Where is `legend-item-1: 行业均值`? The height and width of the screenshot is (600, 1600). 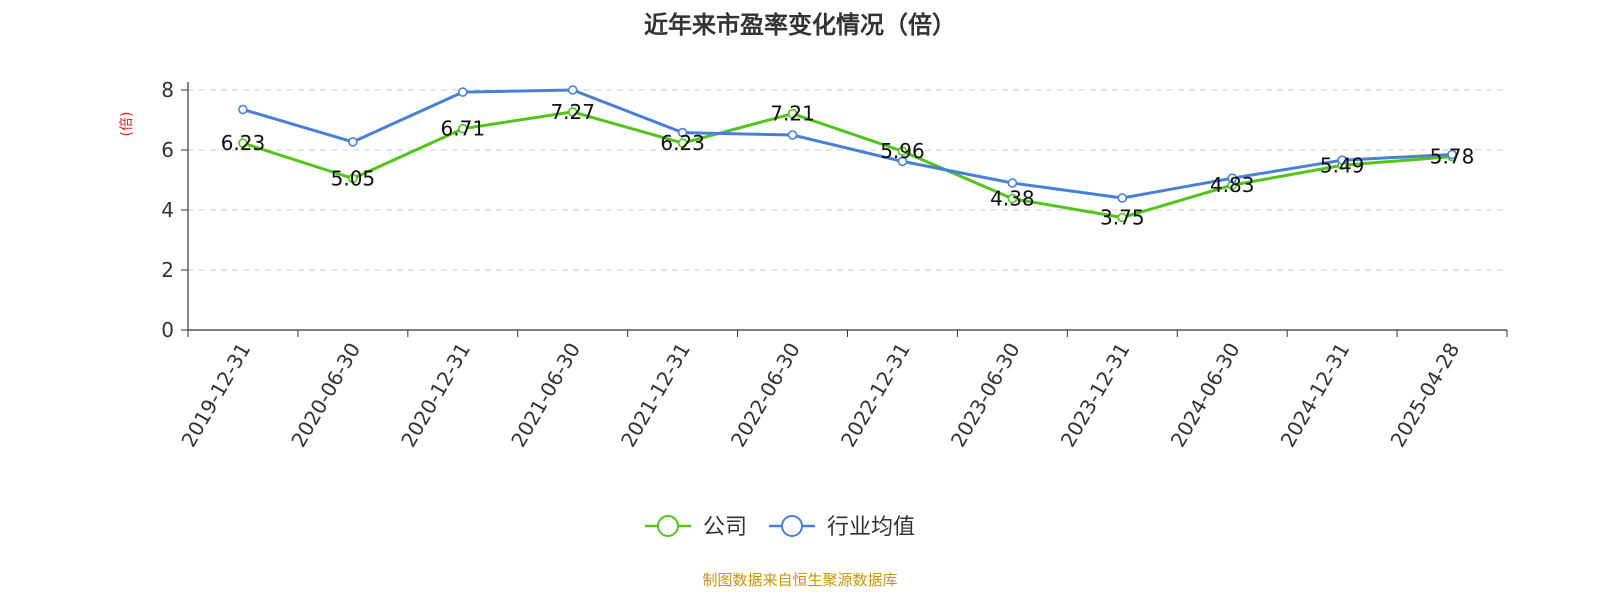
legend-item-1: 行业均值 is located at coordinates (842, 527).